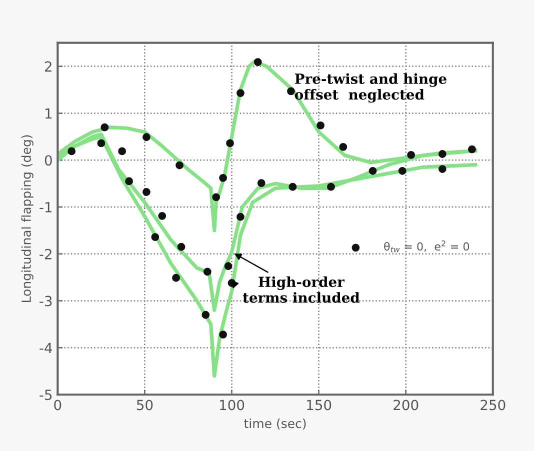 The width and height of the screenshot is (534, 451). What do you see at coordinates (275, 424) in the screenshot?
I see `x-axis-title: time (sec)` at bounding box center [275, 424].